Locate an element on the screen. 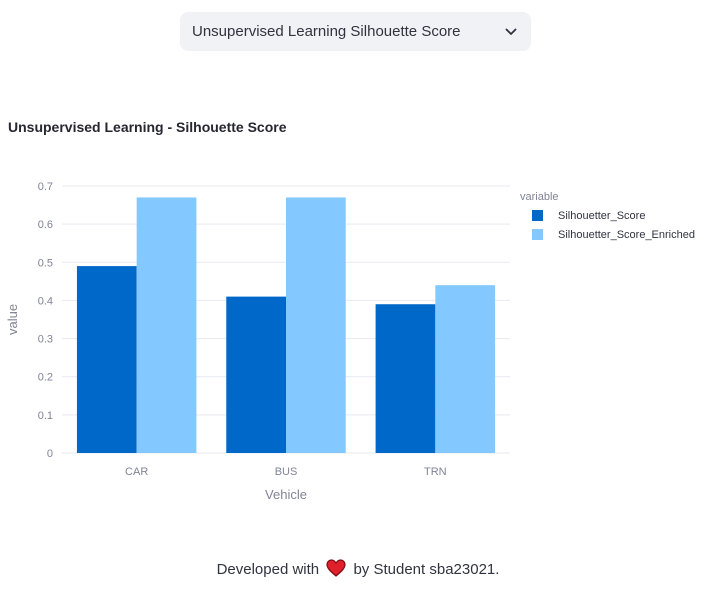 The height and width of the screenshot is (613, 716). chart-title: Unsupervised Learning - Silhouette Score is located at coordinates (147, 127).